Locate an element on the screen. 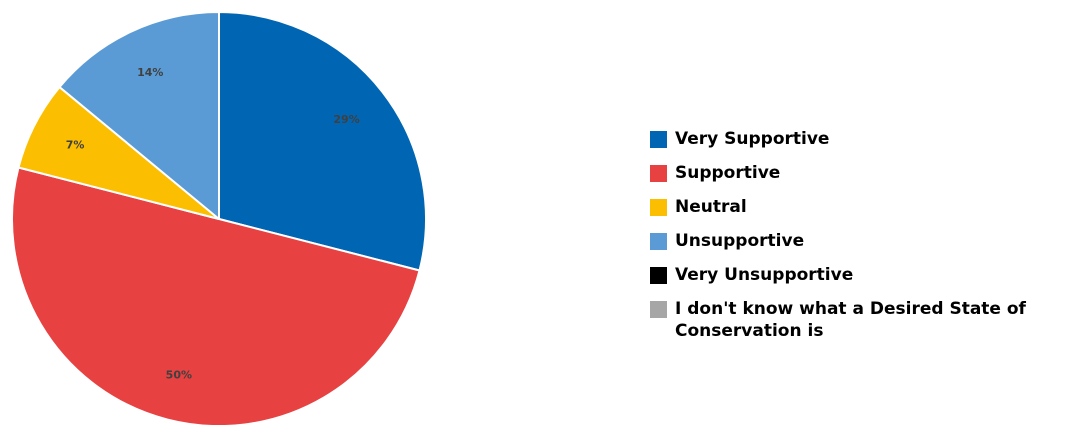 This screenshot has height=425, width=1078. pie-slice-label: 14% is located at coordinates (150, 72).